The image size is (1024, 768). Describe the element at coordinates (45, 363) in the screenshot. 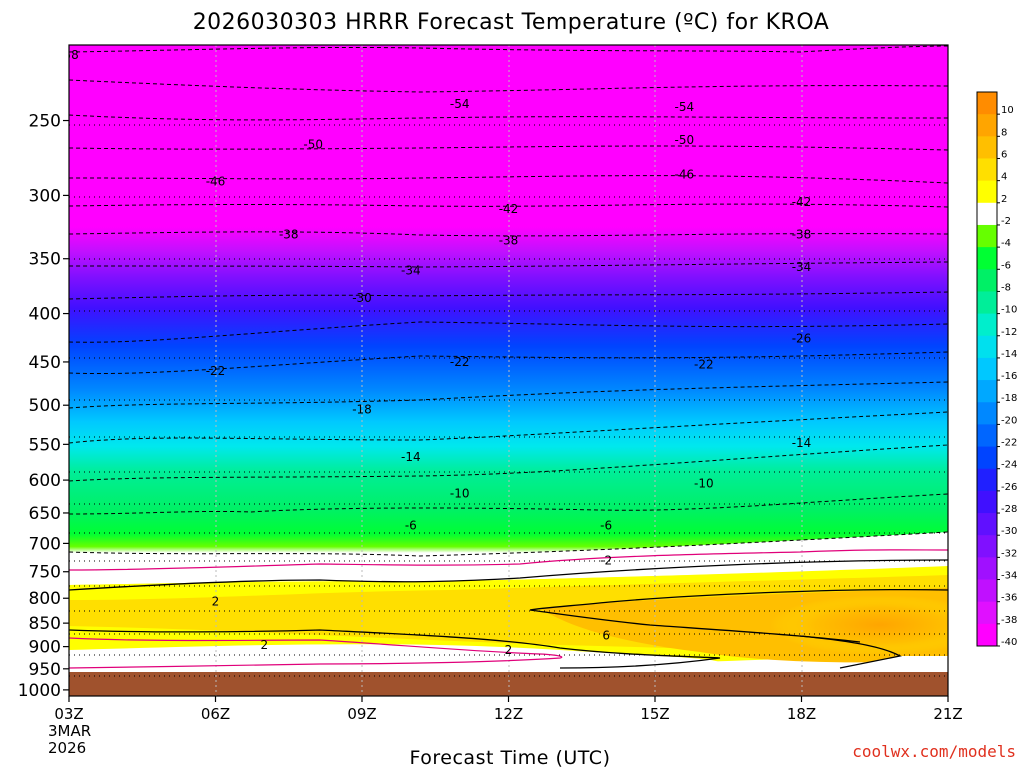

I see `y-tick-label: 450` at that location.